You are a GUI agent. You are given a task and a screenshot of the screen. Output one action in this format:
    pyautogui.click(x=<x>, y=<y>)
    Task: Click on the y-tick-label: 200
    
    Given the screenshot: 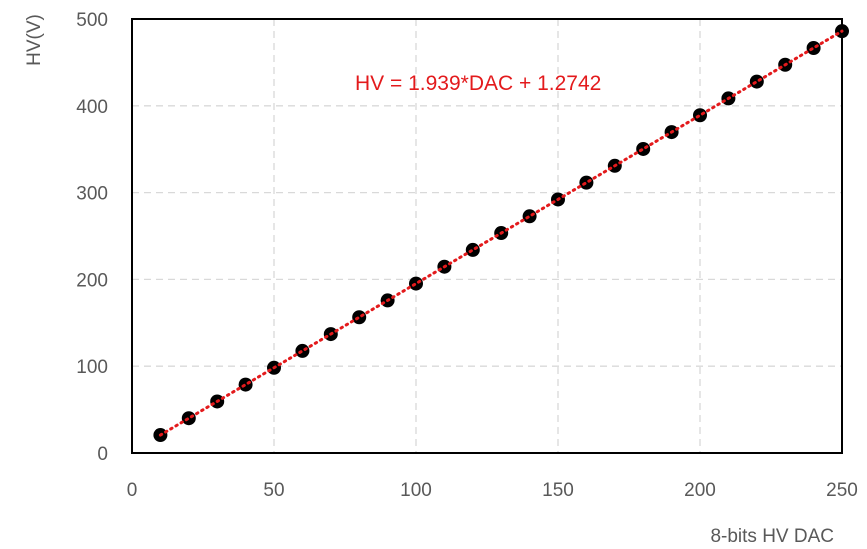 What is the action you would take?
    pyautogui.click(x=92, y=280)
    